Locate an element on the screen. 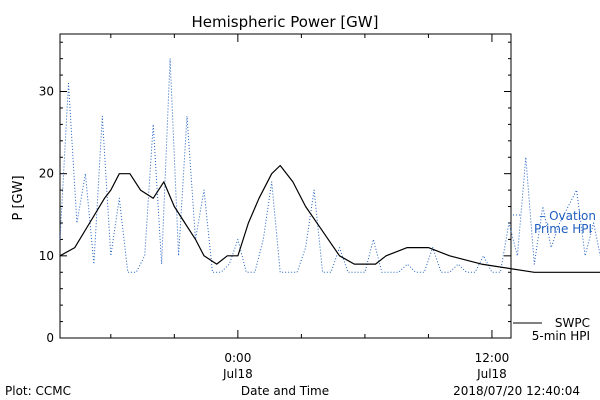  swpc-legend-line2: 5-min HPI is located at coordinates (561, 336).